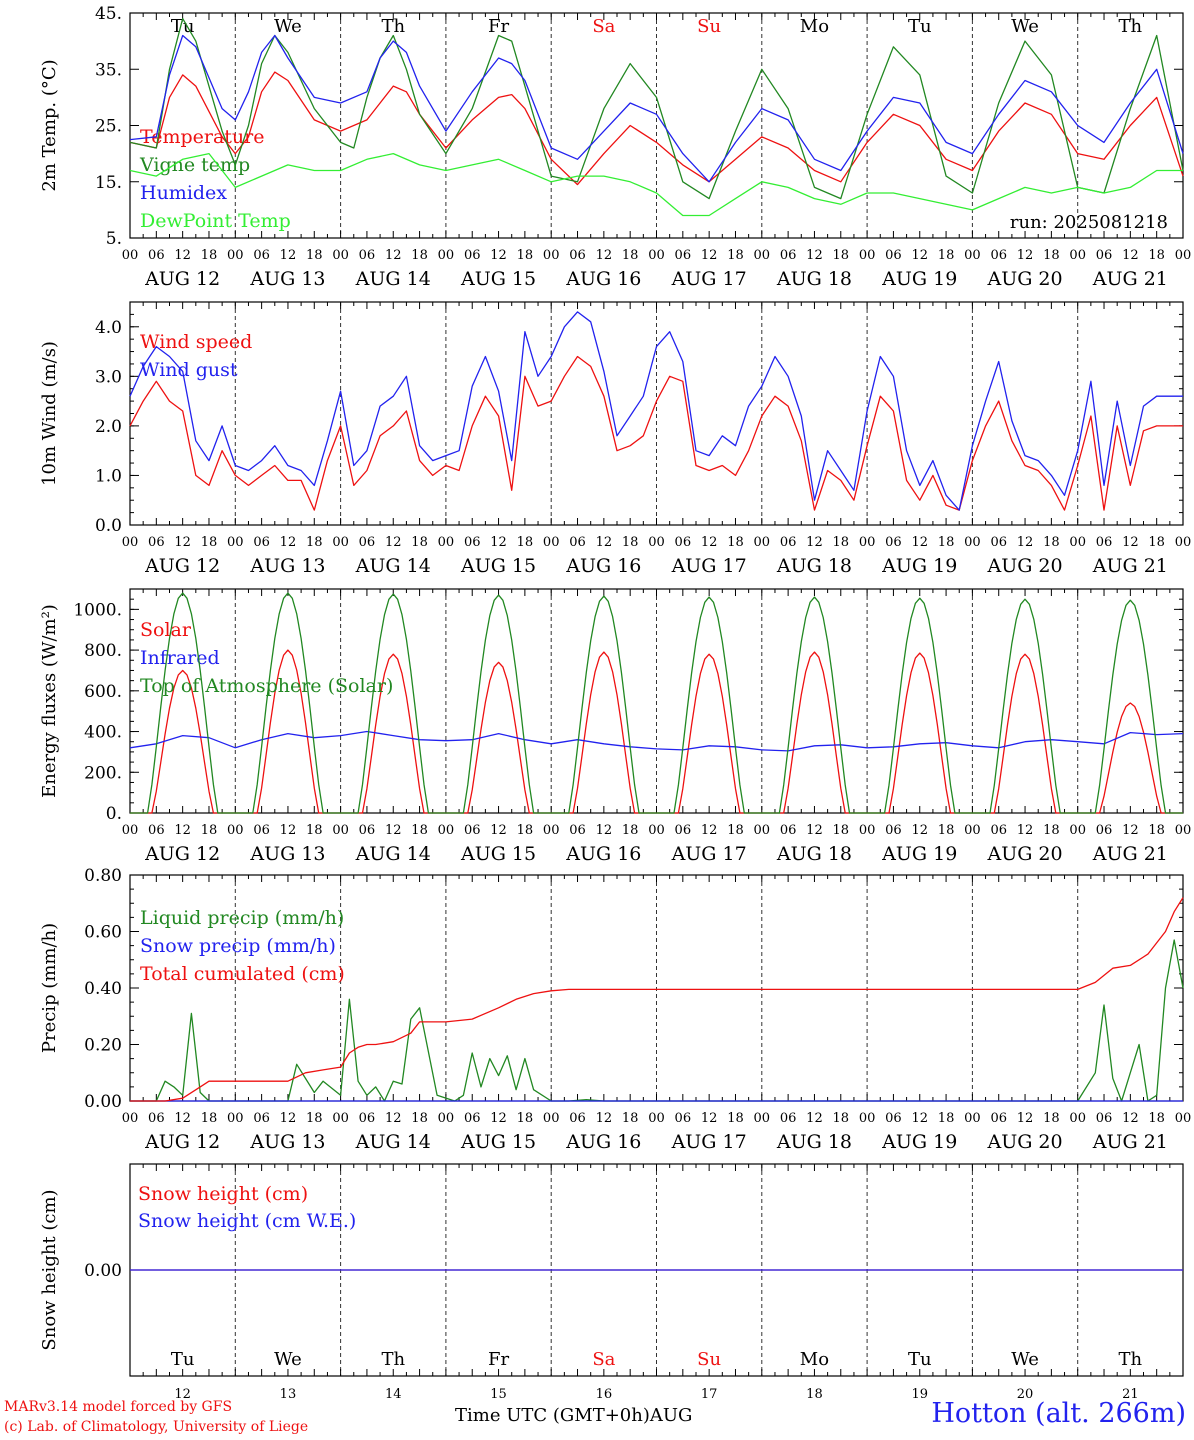  What do you see at coordinates (393, 1394) in the screenshot?
I see `day-number-label: 14` at bounding box center [393, 1394].